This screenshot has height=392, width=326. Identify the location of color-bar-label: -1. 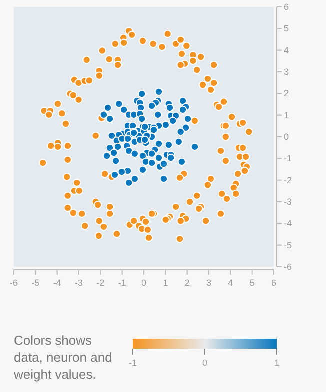
(133, 363).